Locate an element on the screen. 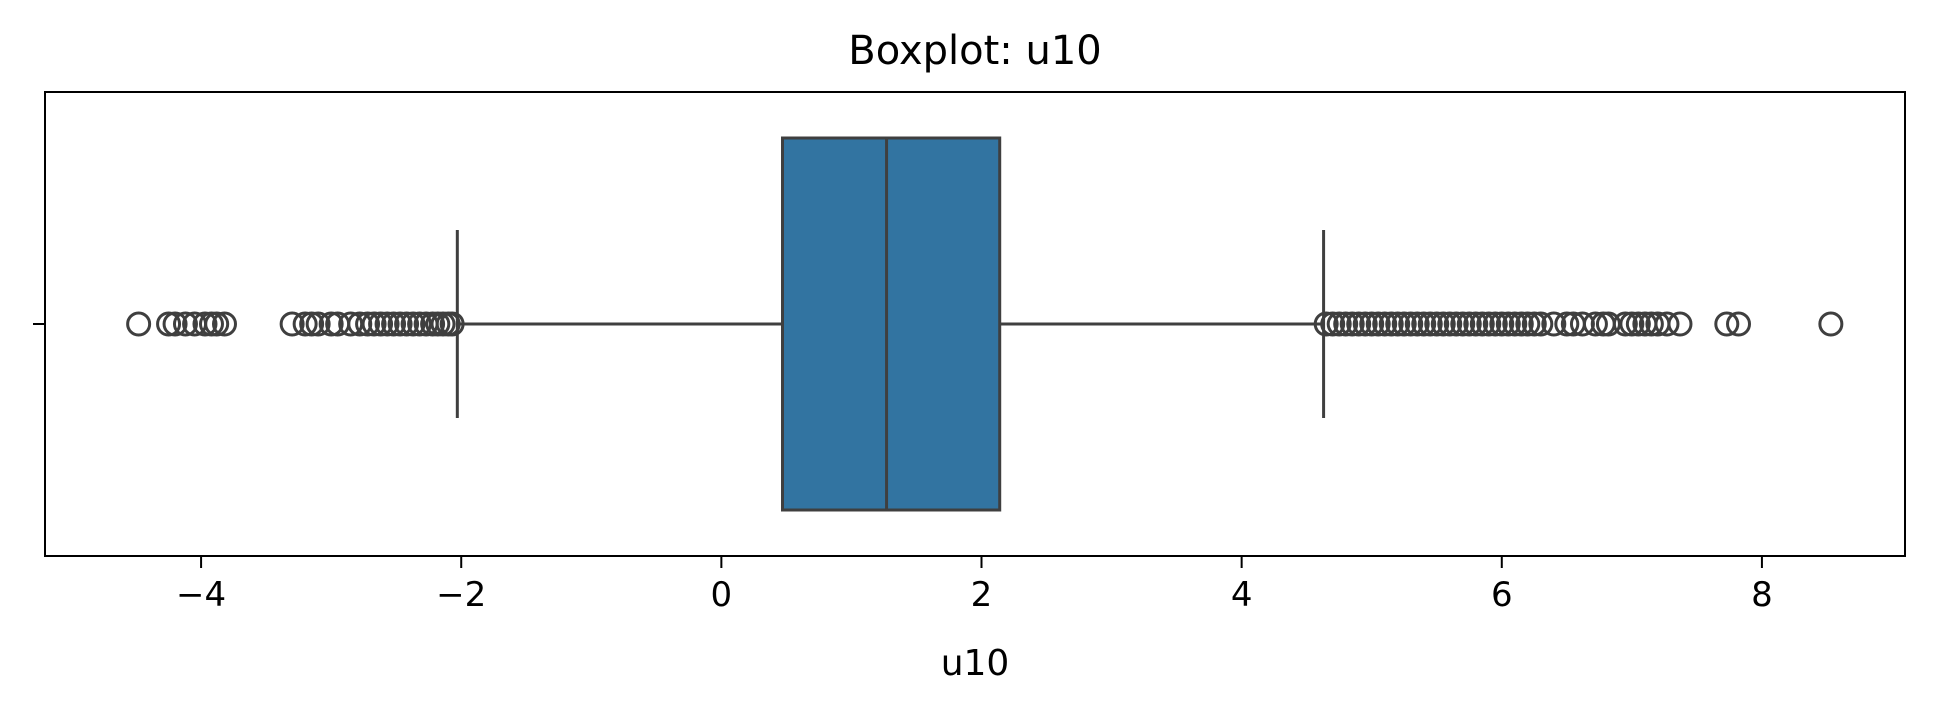  x-axis-label: u10 is located at coordinates (975, 663).